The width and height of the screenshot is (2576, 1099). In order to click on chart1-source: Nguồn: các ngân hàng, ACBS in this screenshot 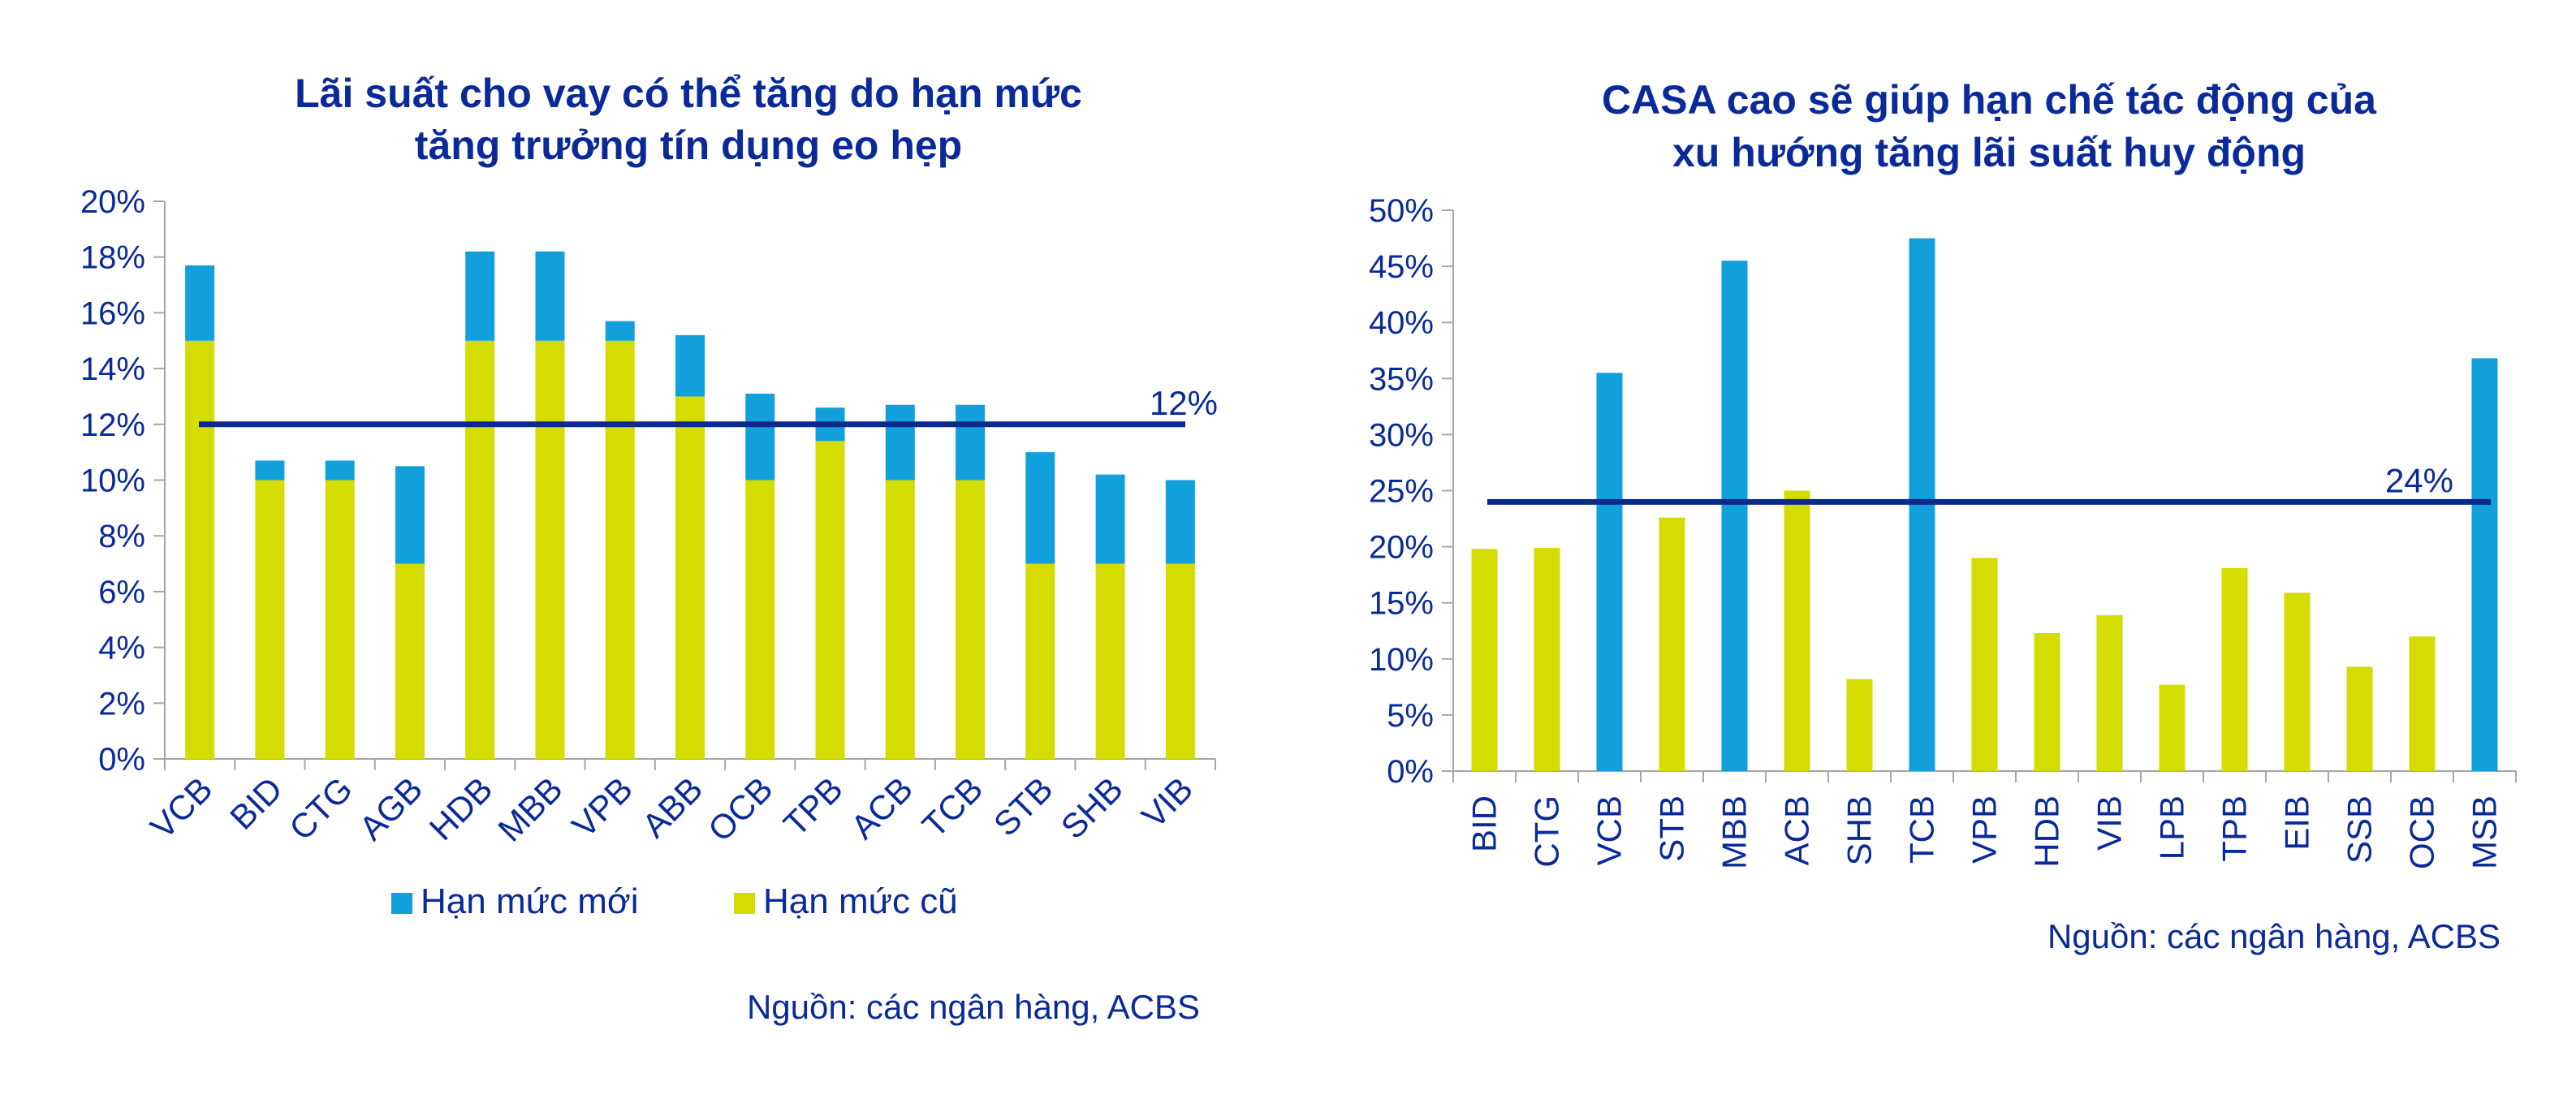, I will do `click(973, 1007)`.